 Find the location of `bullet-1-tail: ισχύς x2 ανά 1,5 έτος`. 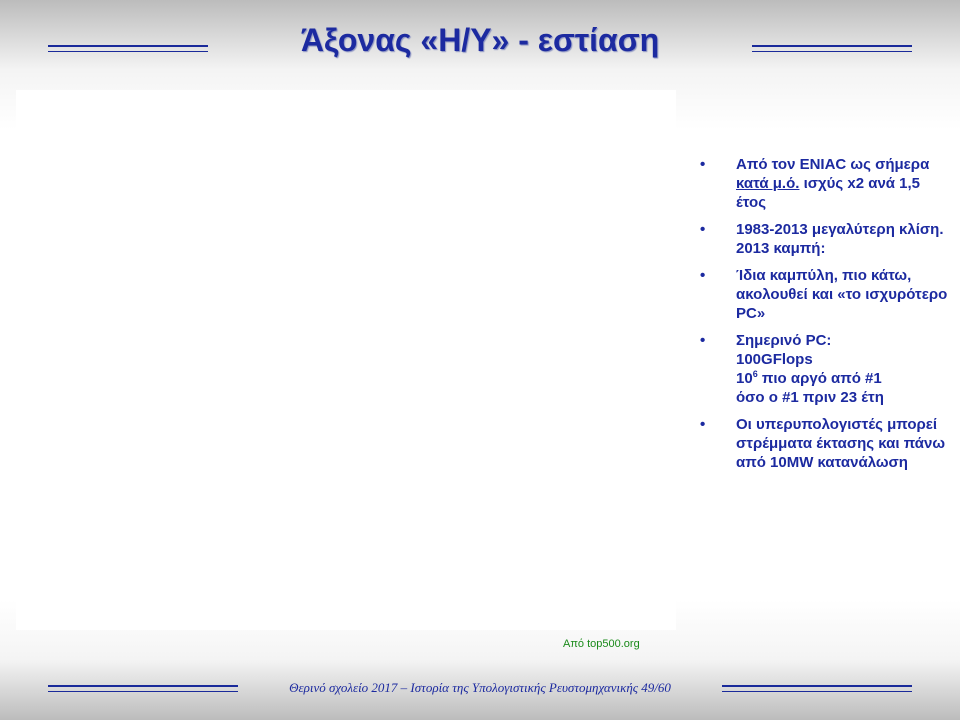

bullet-1-tail: ισχύς x2 ανά 1,5 έτος is located at coordinates (828, 193).